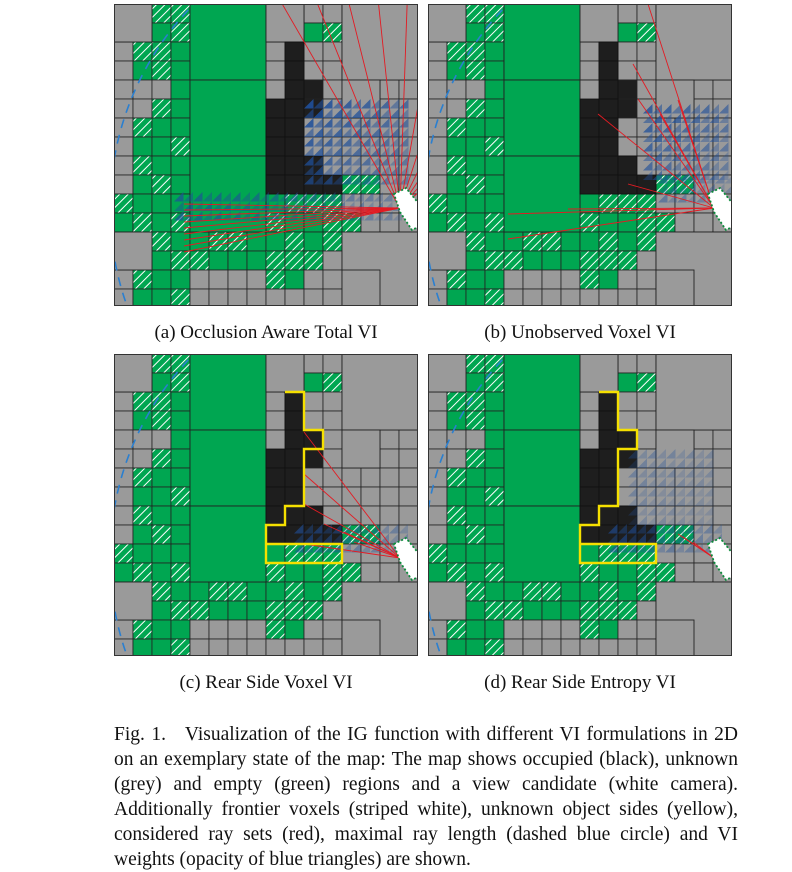 The width and height of the screenshot is (792, 872). I want to click on panel-b-map-svg, so click(580, 155).